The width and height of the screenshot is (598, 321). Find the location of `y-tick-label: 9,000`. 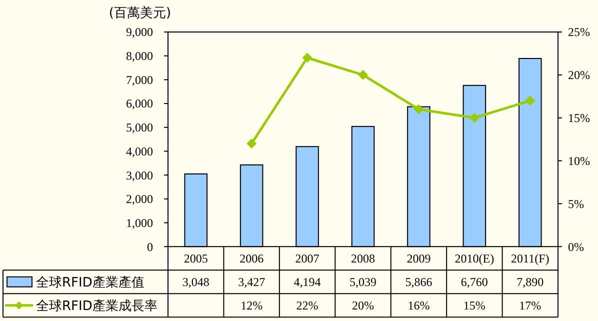

y-tick-label: 9,000 is located at coordinates (139, 32).